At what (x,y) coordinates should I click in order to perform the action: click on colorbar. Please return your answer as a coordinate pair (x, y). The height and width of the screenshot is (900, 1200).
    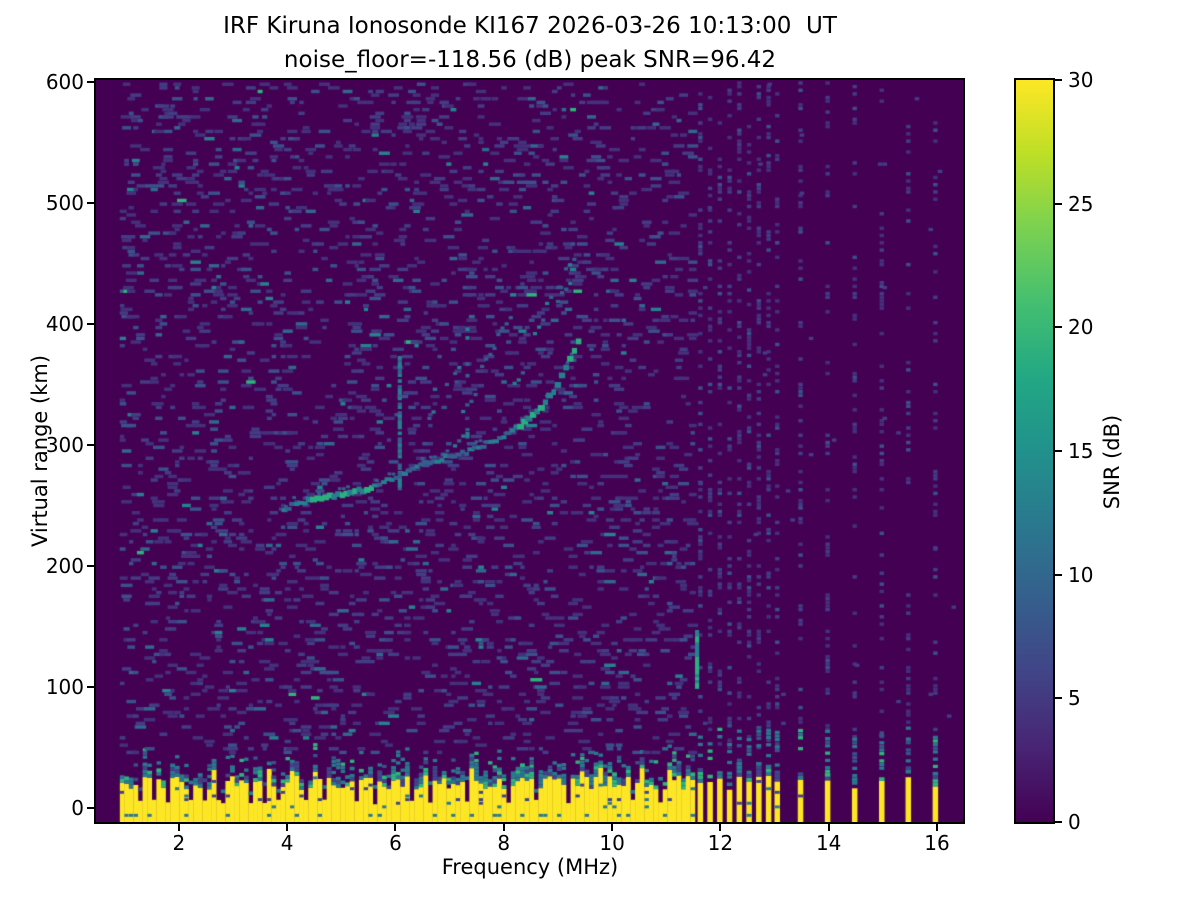
    Looking at the image, I should click on (1034, 451).